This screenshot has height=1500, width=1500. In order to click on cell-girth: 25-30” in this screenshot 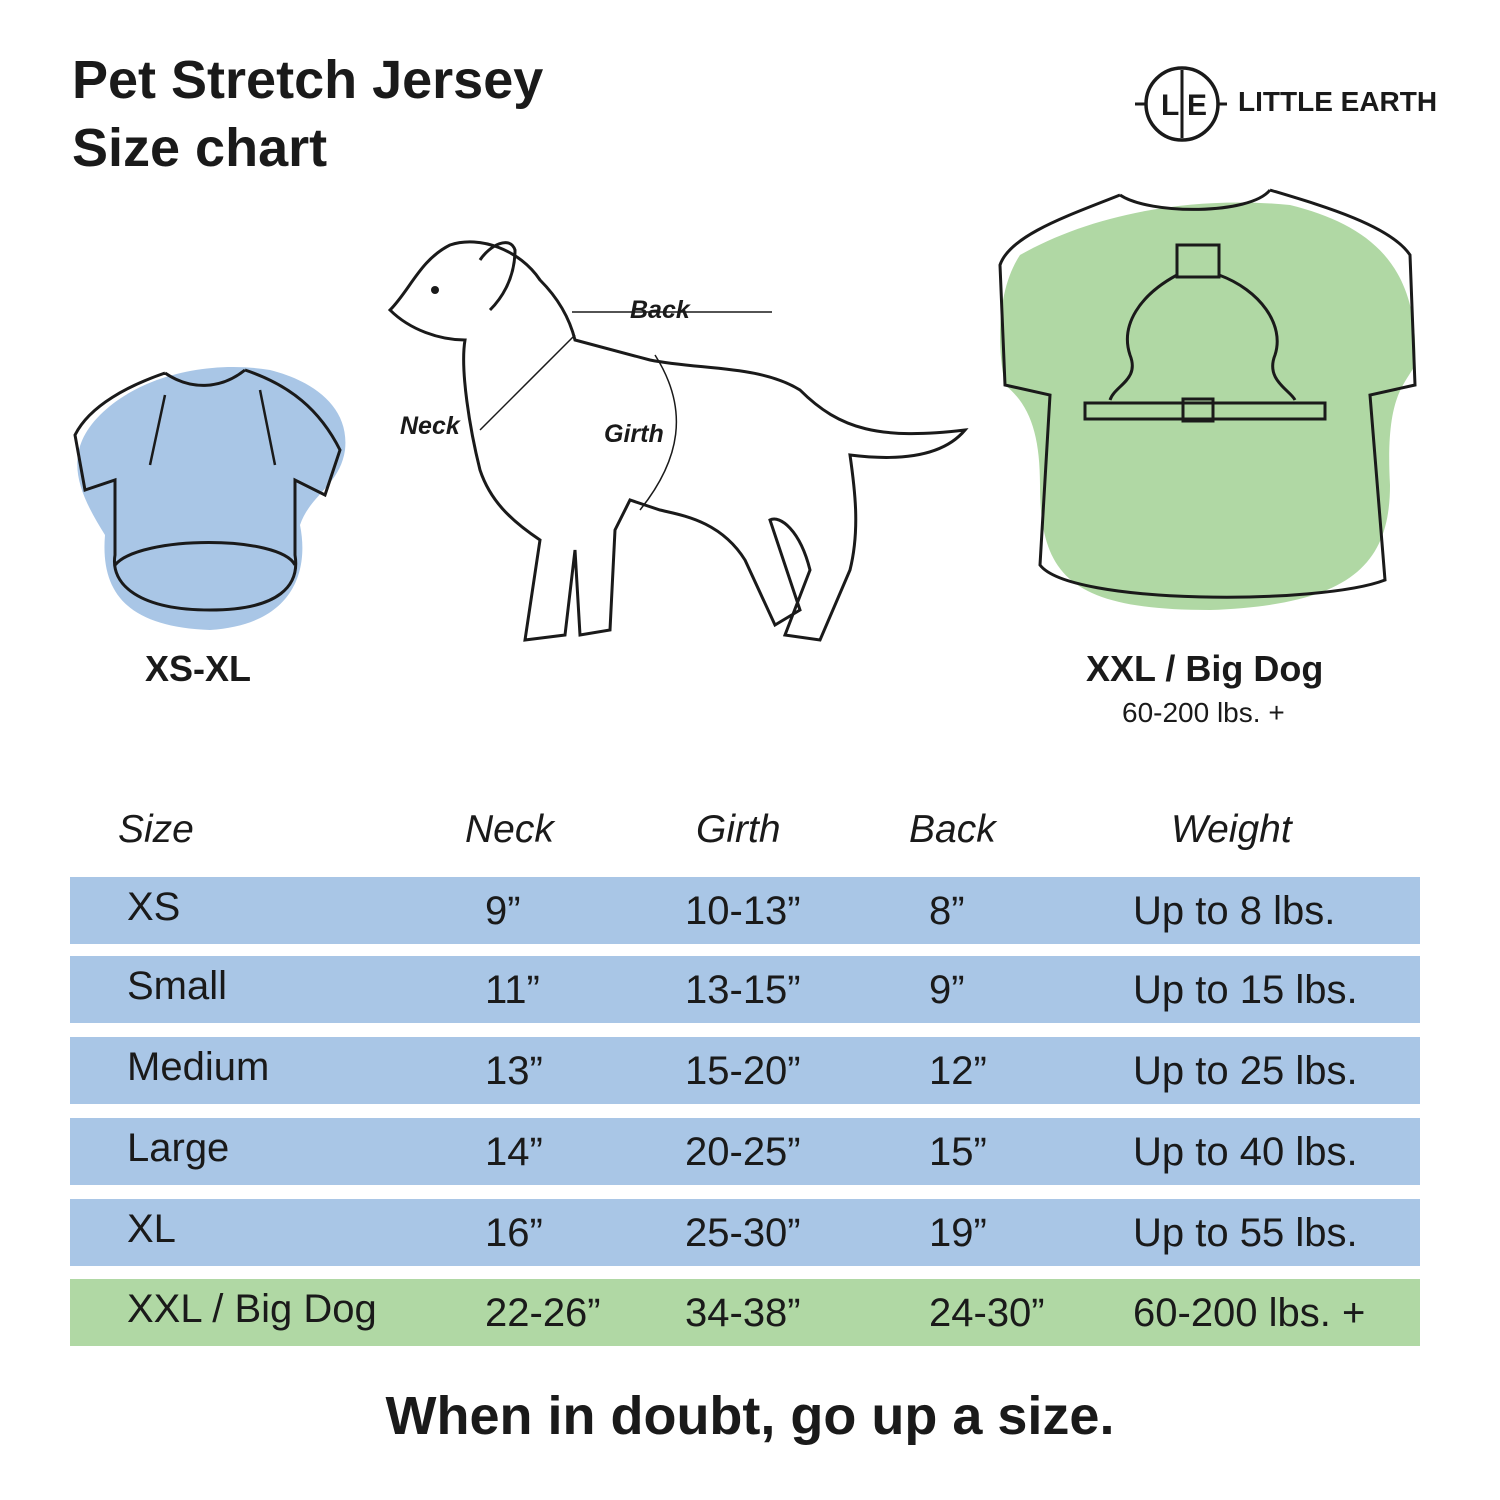, I will do `click(743, 1233)`.